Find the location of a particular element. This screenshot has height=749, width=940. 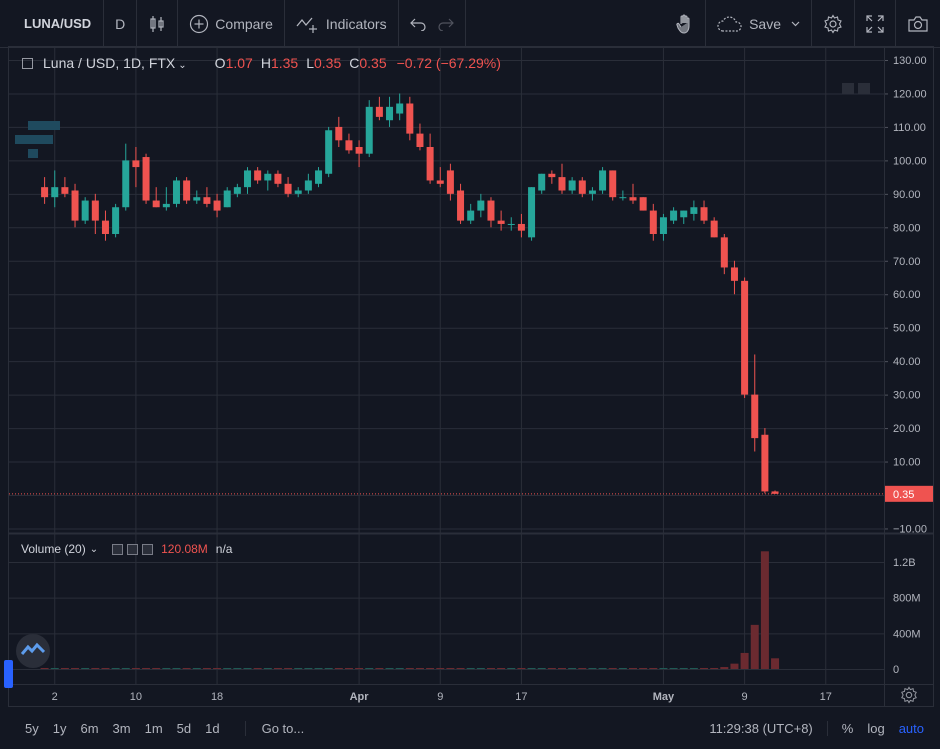

range-1d: 1d is located at coordinates (212, 728).